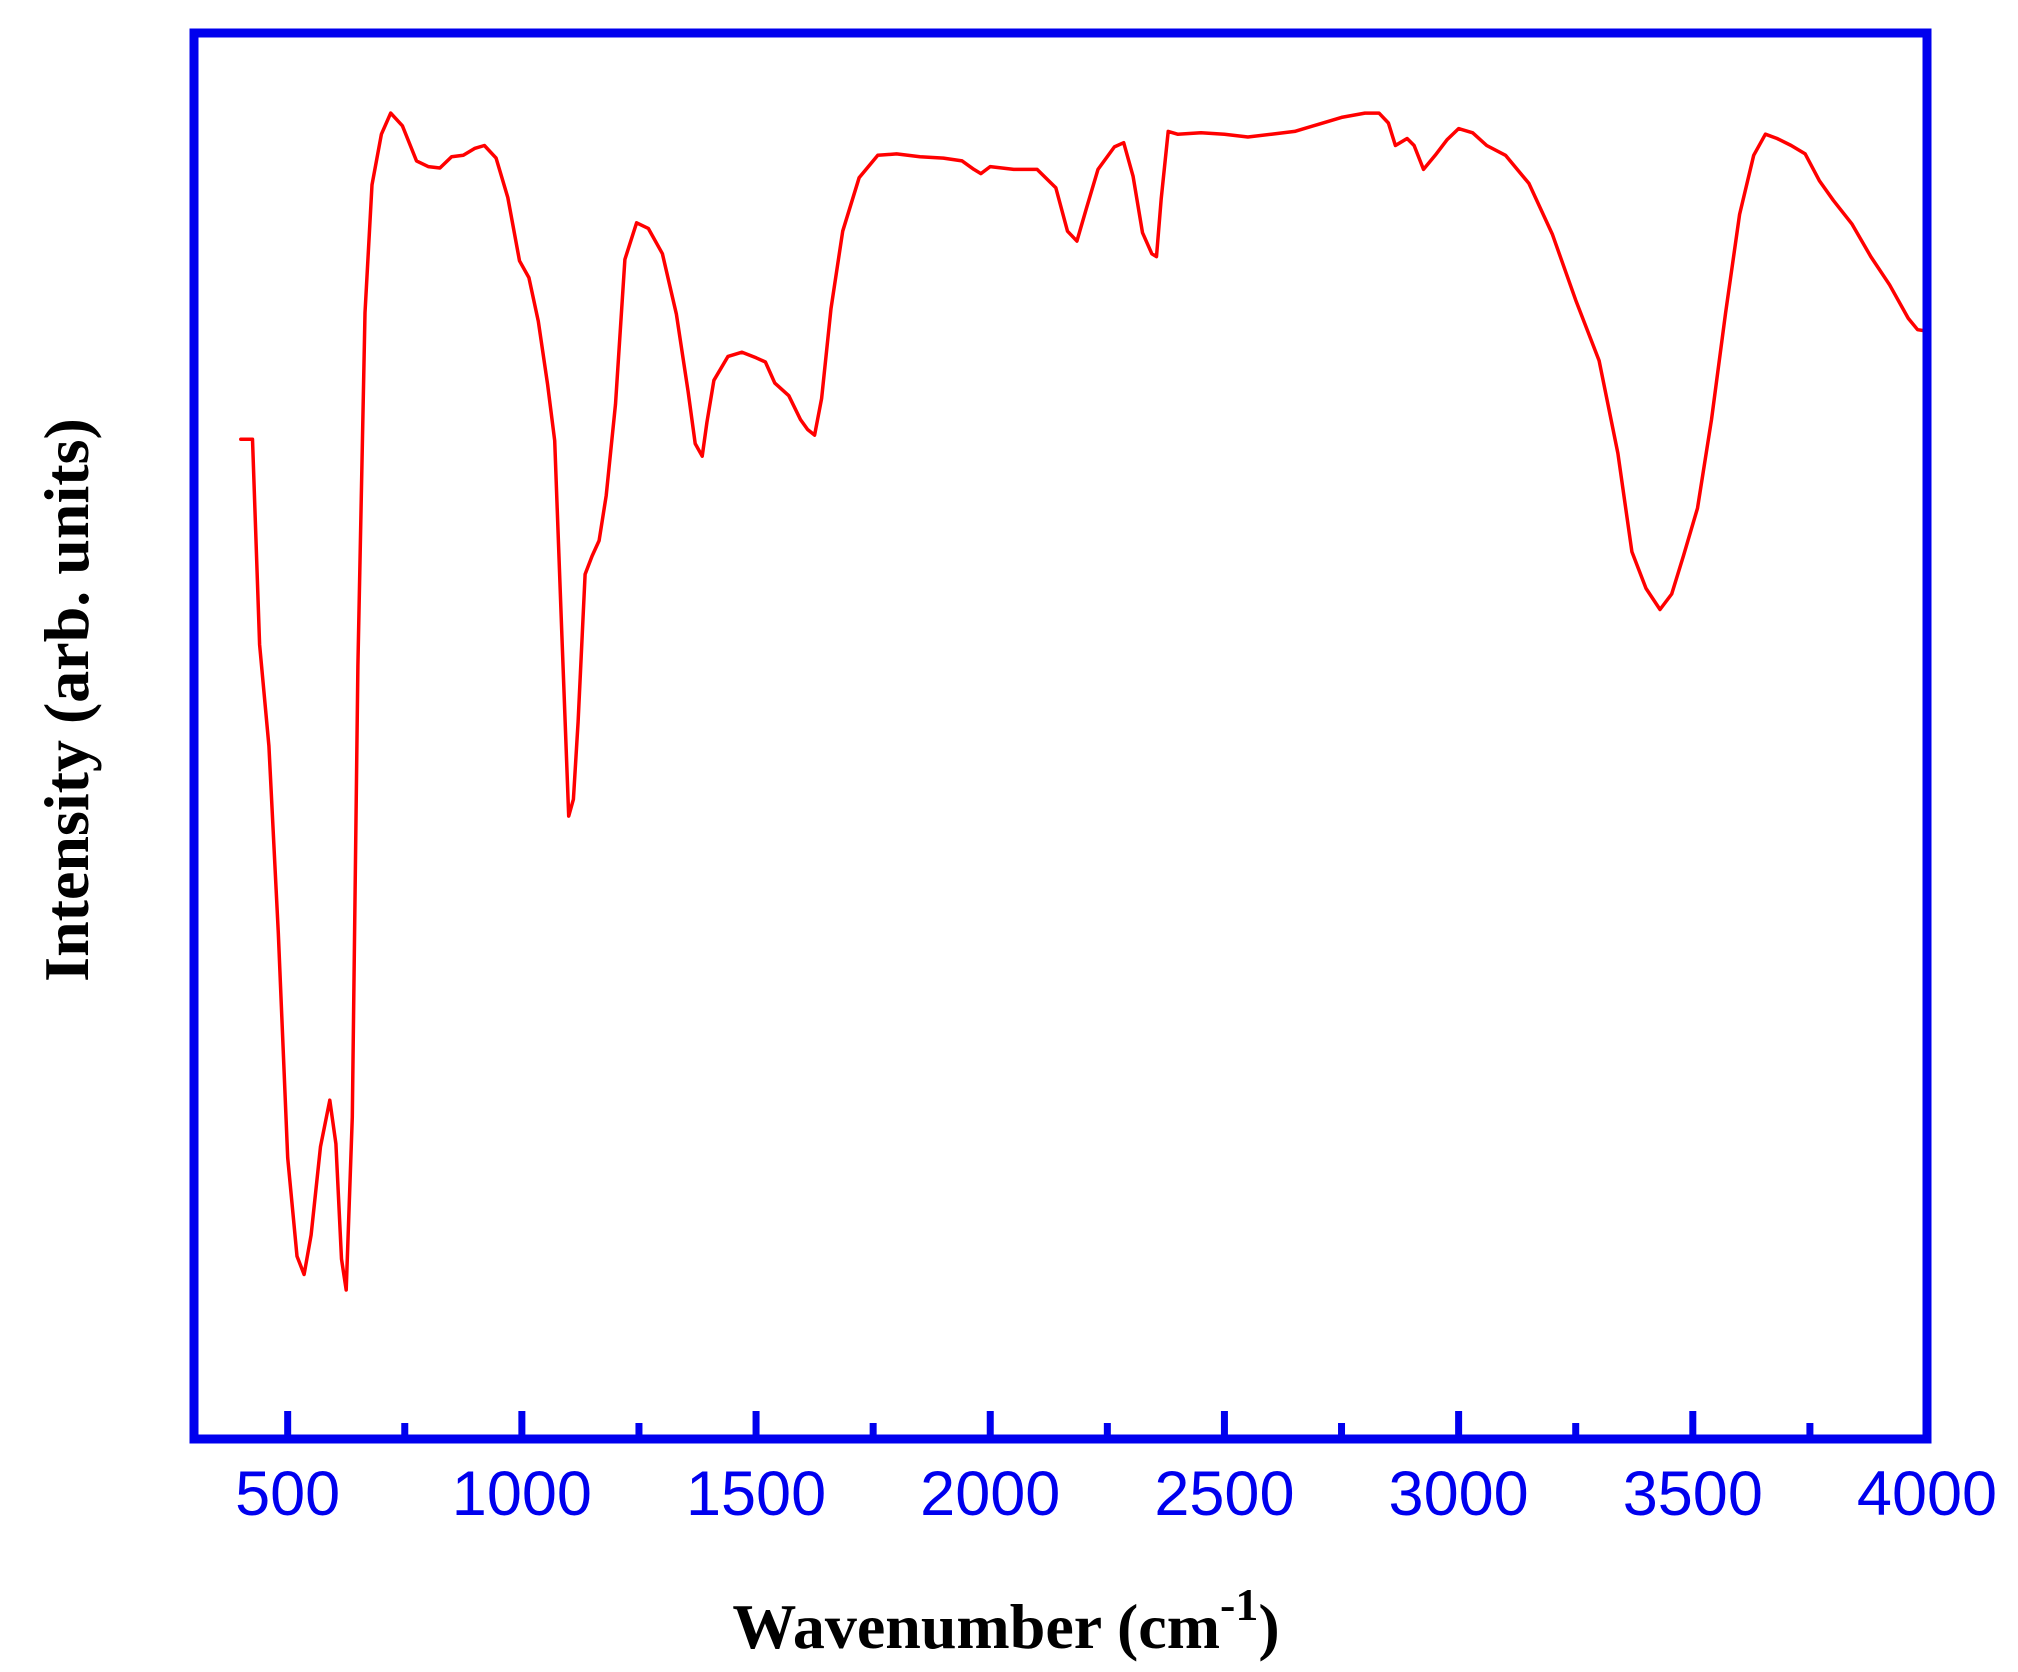  I want to click on x-tick-label: 1000, so click(522, 1494).